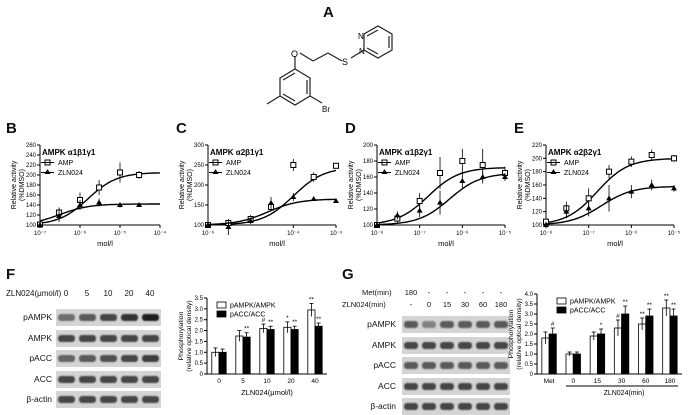 The width and height of the screenshot is (688, 415). I want to click on x-tick-label: 10⁻⁶, so click(80, 233).